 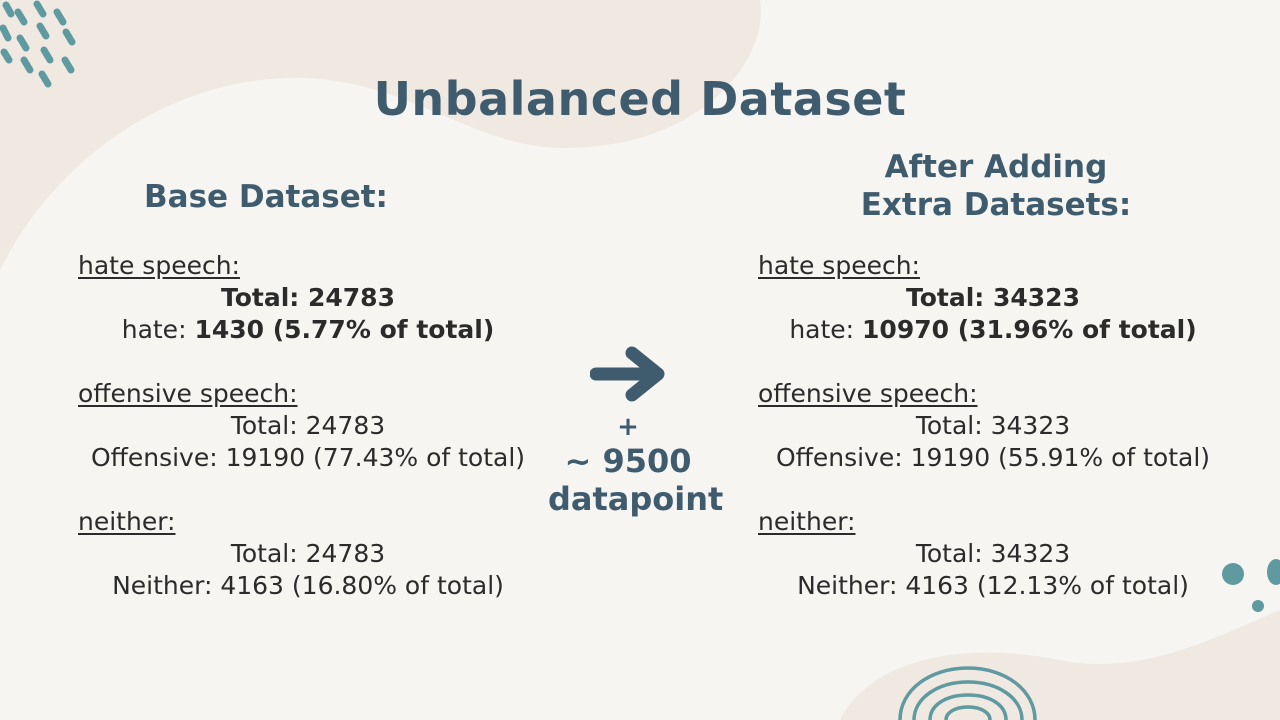 I want to click on hate-count-line: hate: 10970 (31.96% of total), so click(x=993, y=330).